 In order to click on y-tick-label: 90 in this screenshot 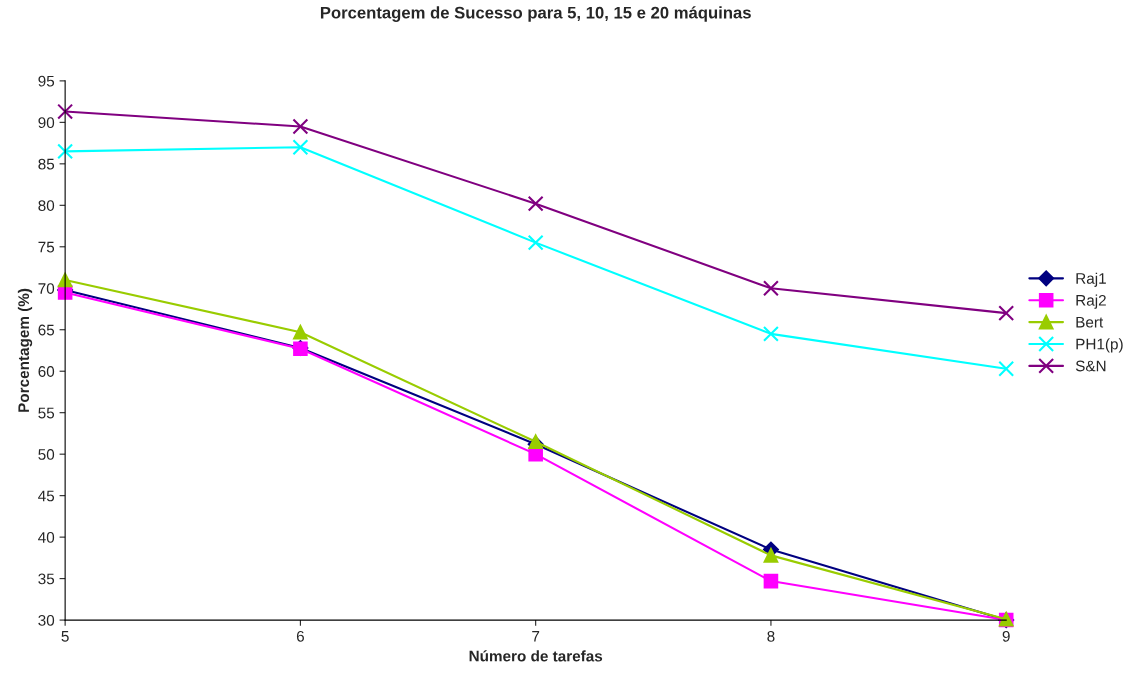, I will do `click(46, 123)`.